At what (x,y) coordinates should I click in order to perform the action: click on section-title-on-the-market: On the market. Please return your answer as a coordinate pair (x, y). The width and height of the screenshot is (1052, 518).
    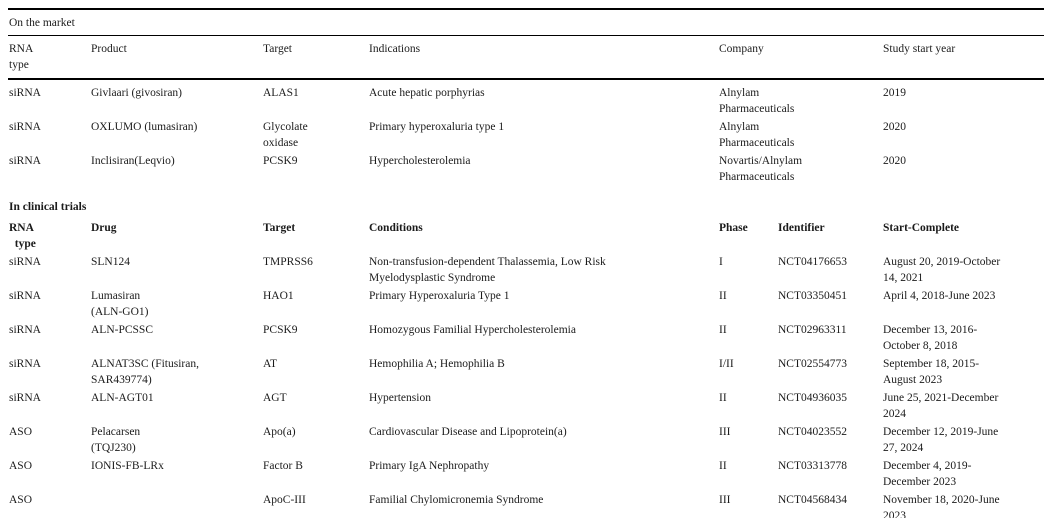
    Looking at the image, I should click on (42, 23).